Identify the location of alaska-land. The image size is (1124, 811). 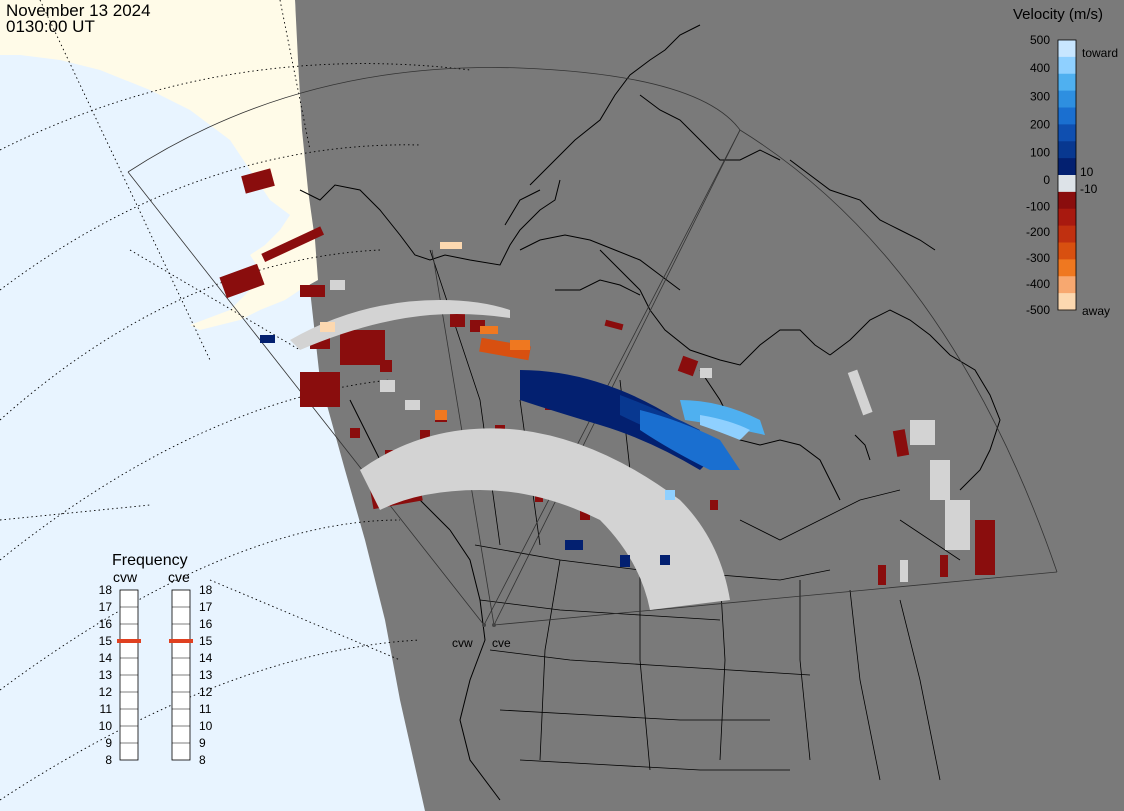
(159, 165).